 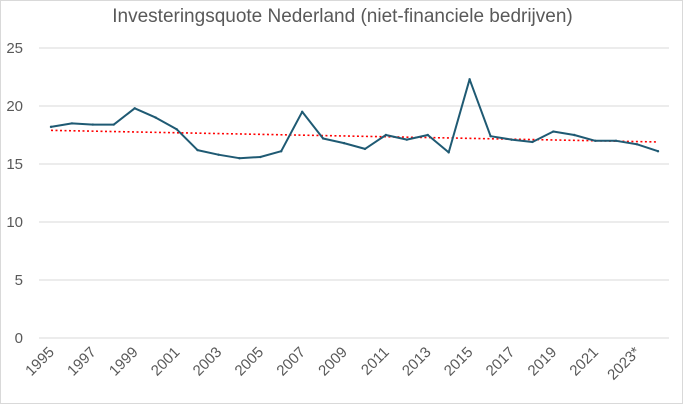 What do you see at coordinates (208, 362) in the screenshot?
I see `x-tick-label: 2003` at bounding box center [208, 362].